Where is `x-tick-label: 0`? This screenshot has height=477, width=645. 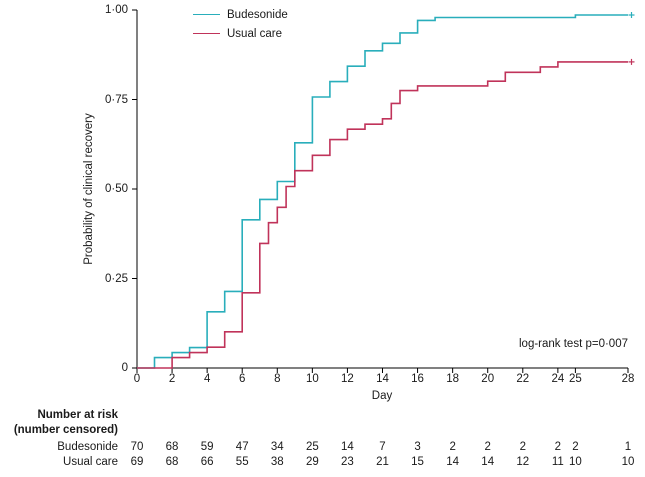 x-tick-label: 0 is located at coordinates (137, 379).